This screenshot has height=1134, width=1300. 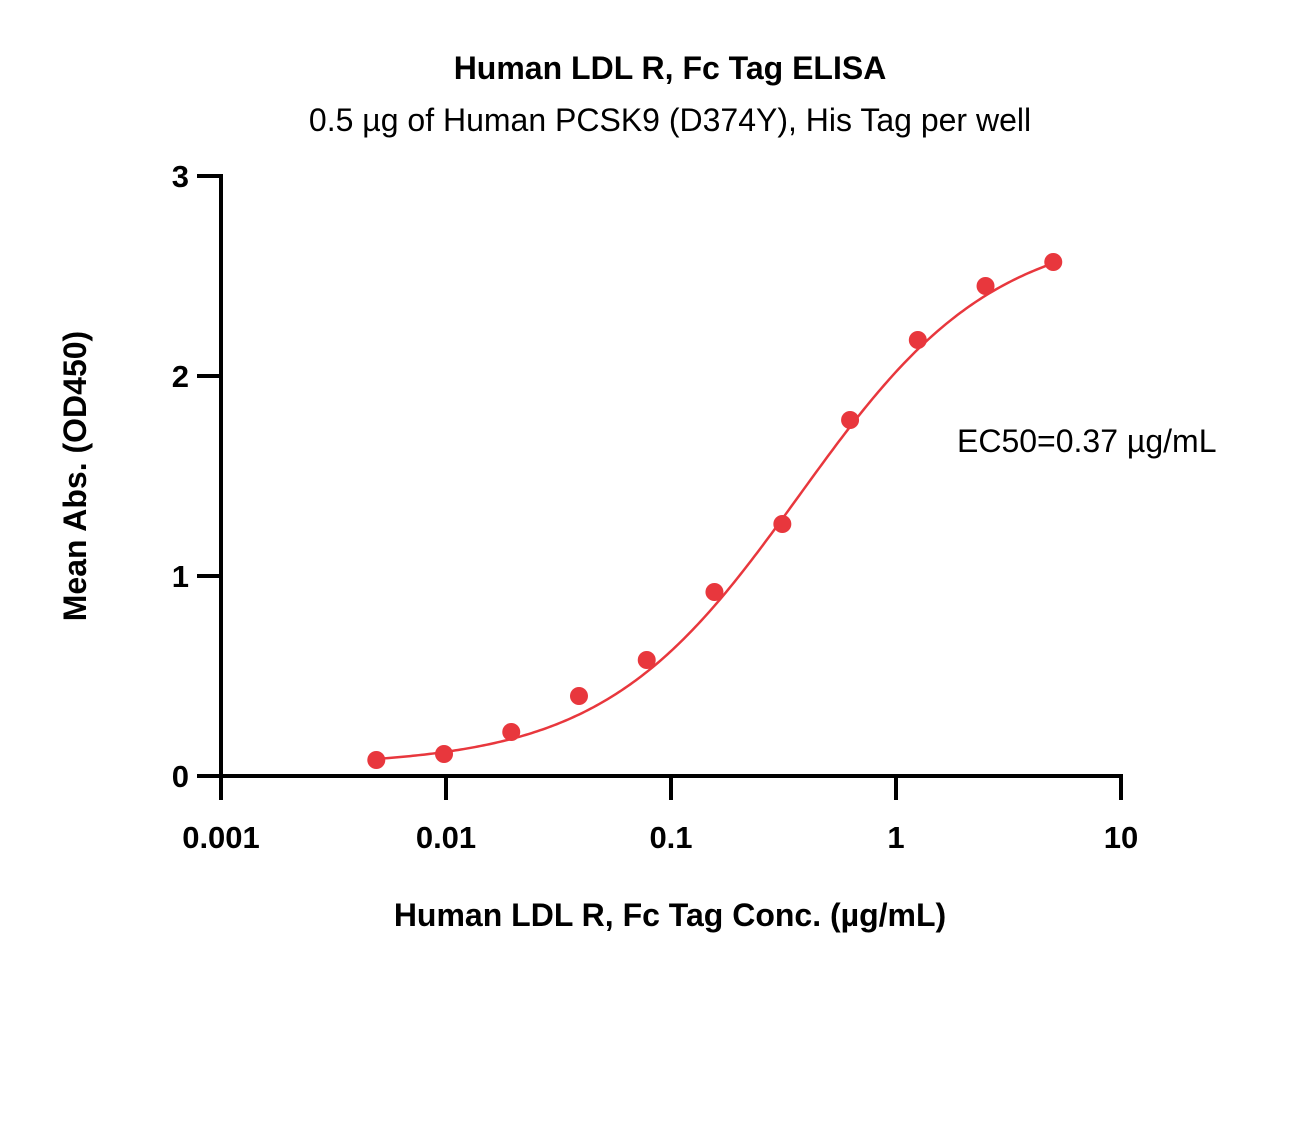 I want to click on ec50-annotation: EC50=0.37 µg/mL, so click(x=1086, y=441).